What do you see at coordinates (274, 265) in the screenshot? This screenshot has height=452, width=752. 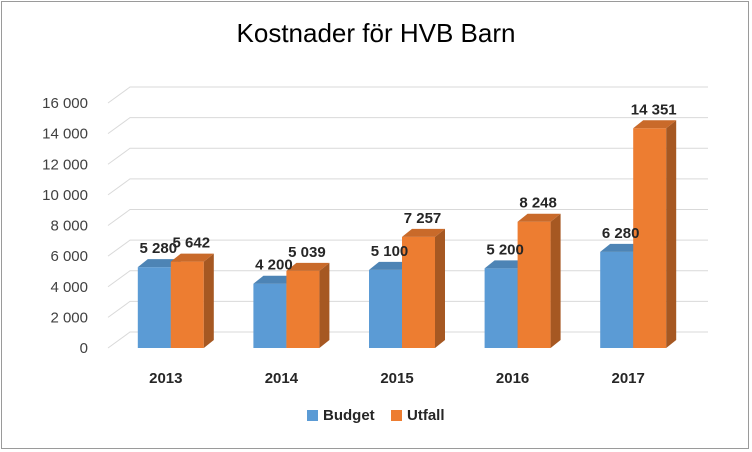 I see `data-label: 4 200` at bounding box center [274, 265].